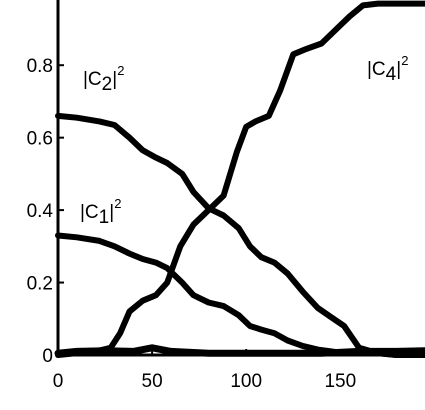 This screenshot has height=410, width=425. I want to click on y-tick-label: 0.4, so click(40, 211).